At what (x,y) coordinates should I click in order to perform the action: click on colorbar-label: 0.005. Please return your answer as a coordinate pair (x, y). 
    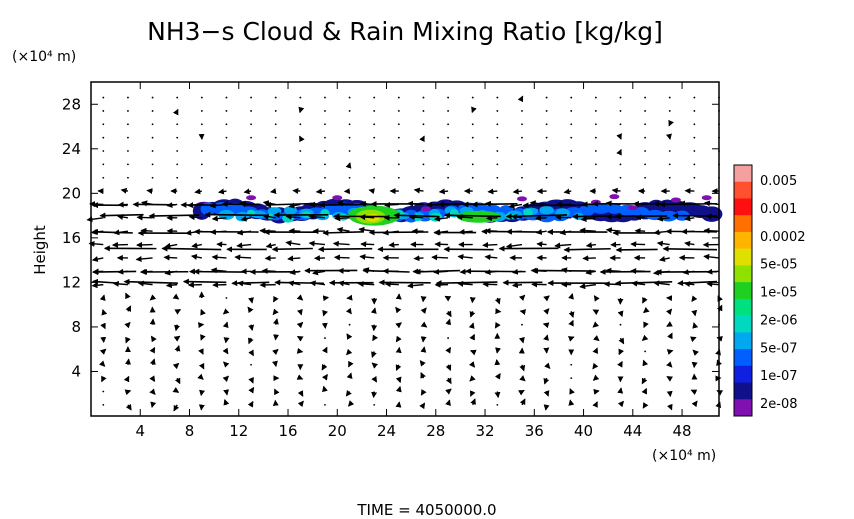
    Looking at the image, I should click on (778, 181).